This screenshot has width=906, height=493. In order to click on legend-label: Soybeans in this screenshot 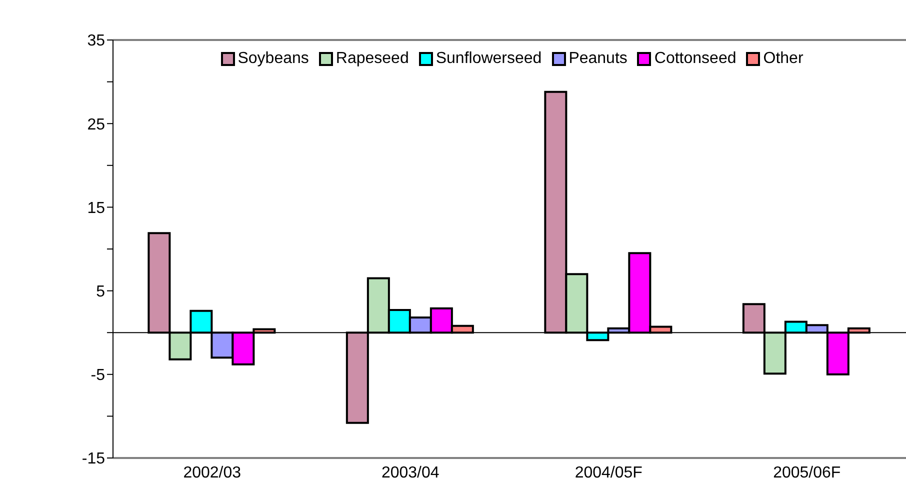, I will do `click(273, 59)`.